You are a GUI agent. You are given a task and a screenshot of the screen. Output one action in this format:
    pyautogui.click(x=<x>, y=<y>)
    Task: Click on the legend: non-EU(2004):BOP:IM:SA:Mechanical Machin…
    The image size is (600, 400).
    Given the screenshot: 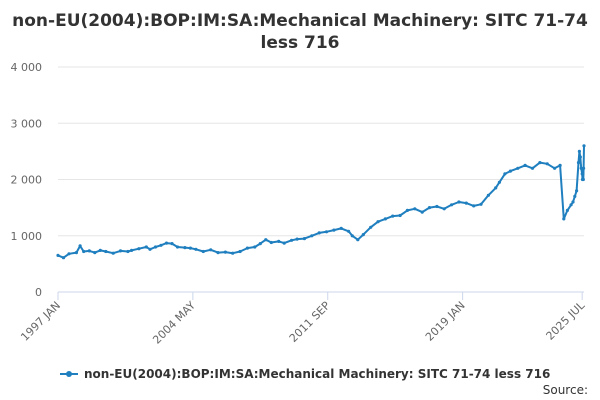 What is the action you would take?
    pyautogui.click(x=305, y=374)
    